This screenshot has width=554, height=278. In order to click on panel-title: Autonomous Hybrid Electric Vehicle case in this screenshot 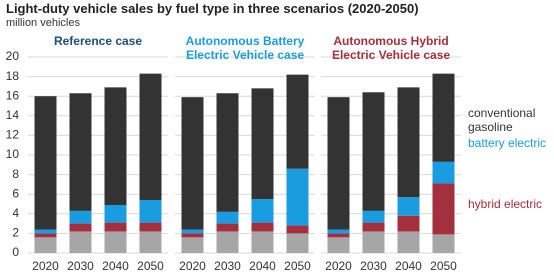, I will do `click(391, 48)`.